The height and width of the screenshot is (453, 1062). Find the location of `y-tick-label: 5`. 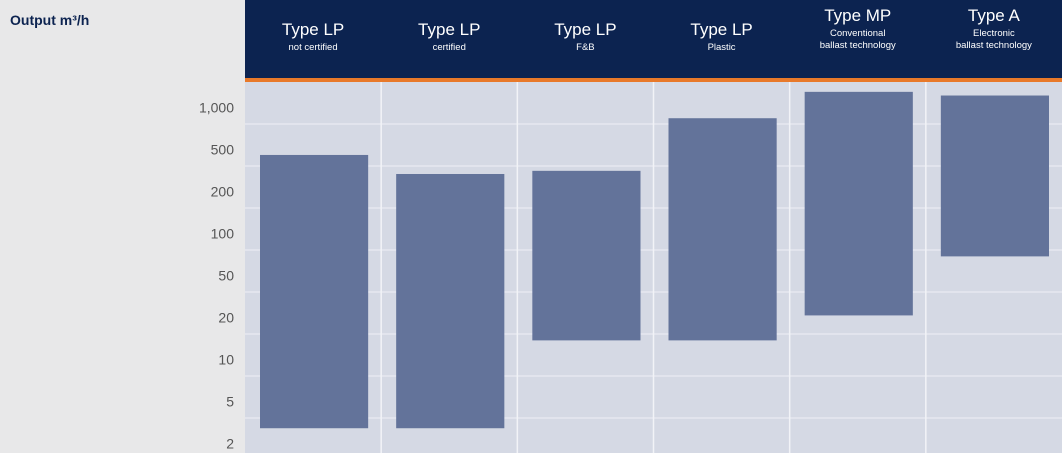

y-tick-label: 5 is located at coordinates (230, 402).